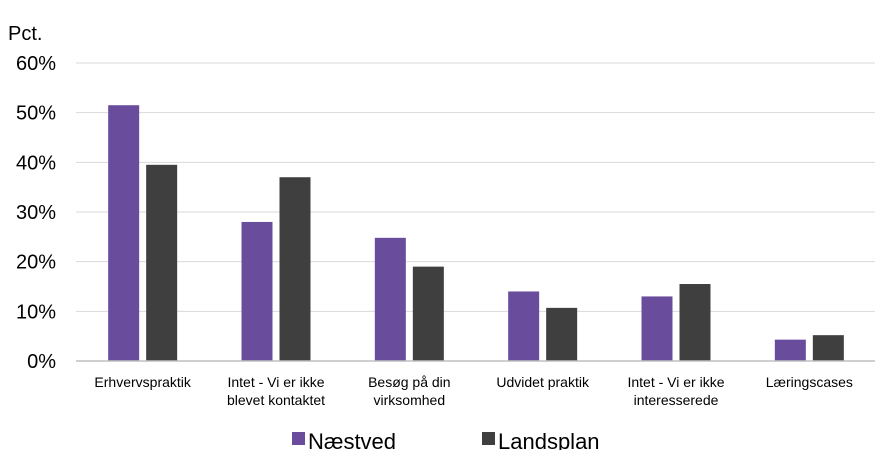 This screenshot has width=875, height=455. I want to click on x-category-label: Erhvervspraktik, so click(142, 382).